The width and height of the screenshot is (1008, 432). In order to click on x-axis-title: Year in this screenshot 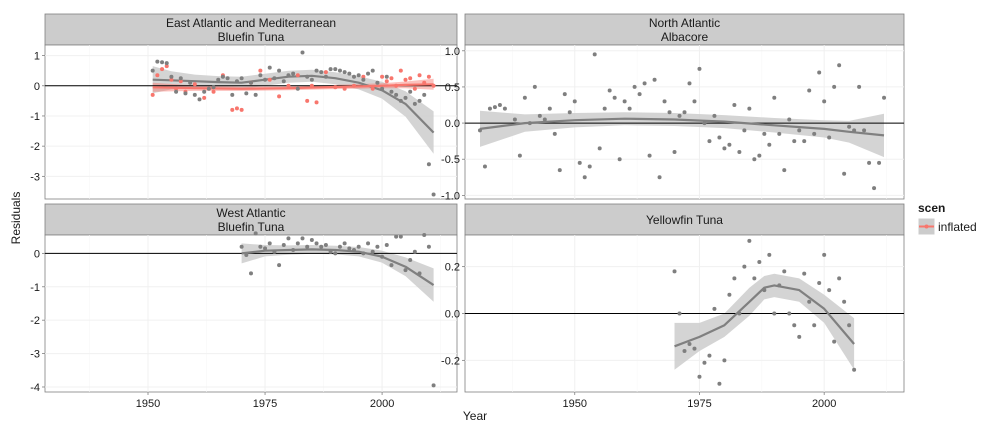, I will do `click(475, 416)`.